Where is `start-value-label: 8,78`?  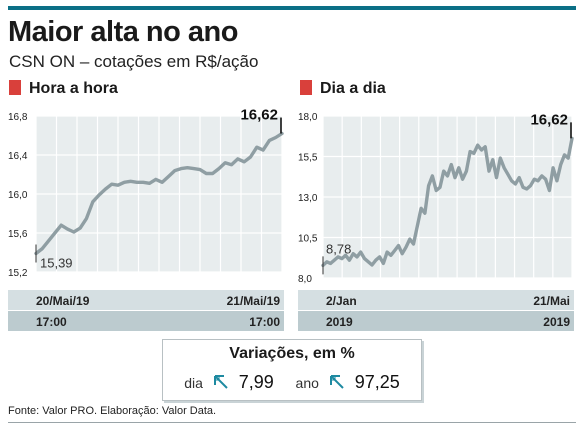
start-value-label: 8,78 is located at coordinates (338, 248).